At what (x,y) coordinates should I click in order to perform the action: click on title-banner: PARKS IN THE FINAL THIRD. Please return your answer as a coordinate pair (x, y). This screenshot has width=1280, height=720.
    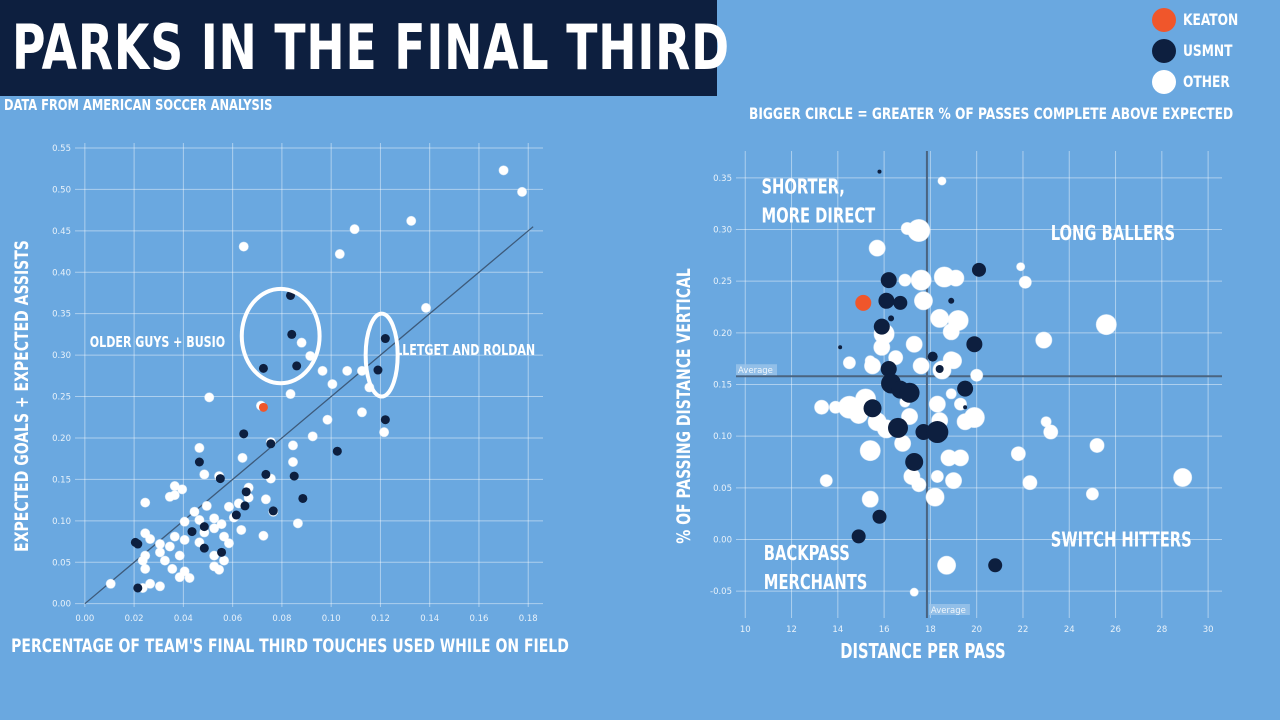
    Looking at the image, I should click on (364, 48).